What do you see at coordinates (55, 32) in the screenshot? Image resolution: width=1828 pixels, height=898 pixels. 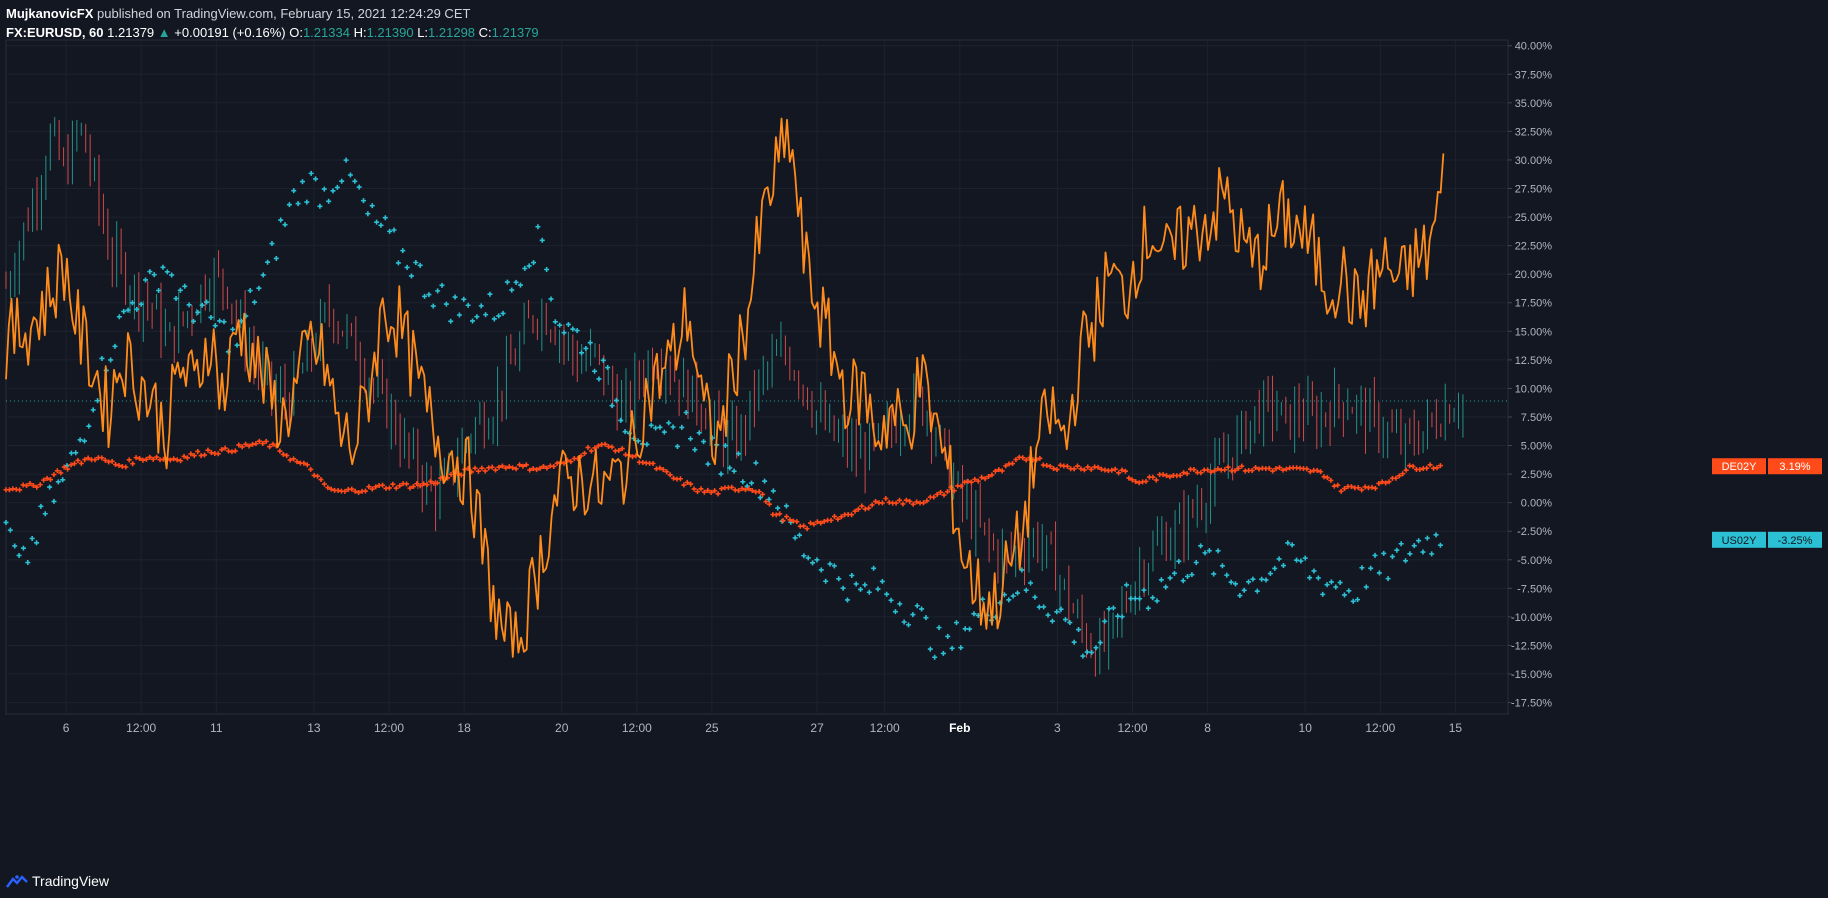 I see `symbol-label: FX:EURUSD, 60` at bounding box center [55, 32].